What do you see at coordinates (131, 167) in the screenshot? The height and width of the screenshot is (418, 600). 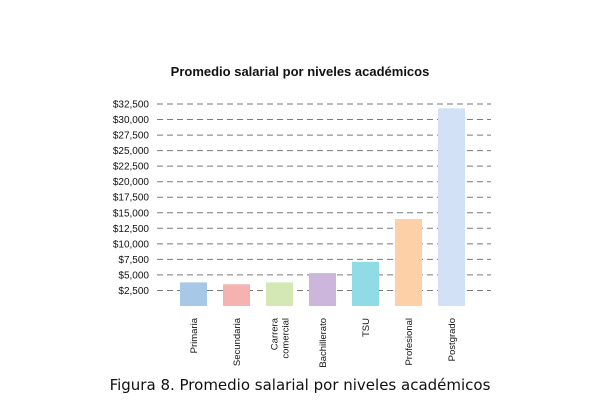 I see `y-tick-label: $22,500` at bounding box center [131, 167].